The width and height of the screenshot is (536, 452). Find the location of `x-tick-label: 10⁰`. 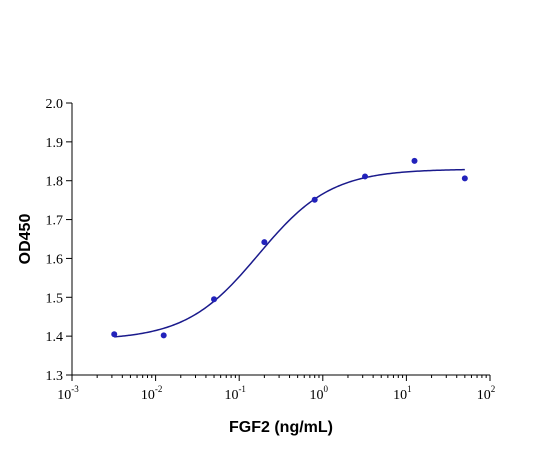

x-tick-label: 10⁰ is located at coordinates (319, 393).